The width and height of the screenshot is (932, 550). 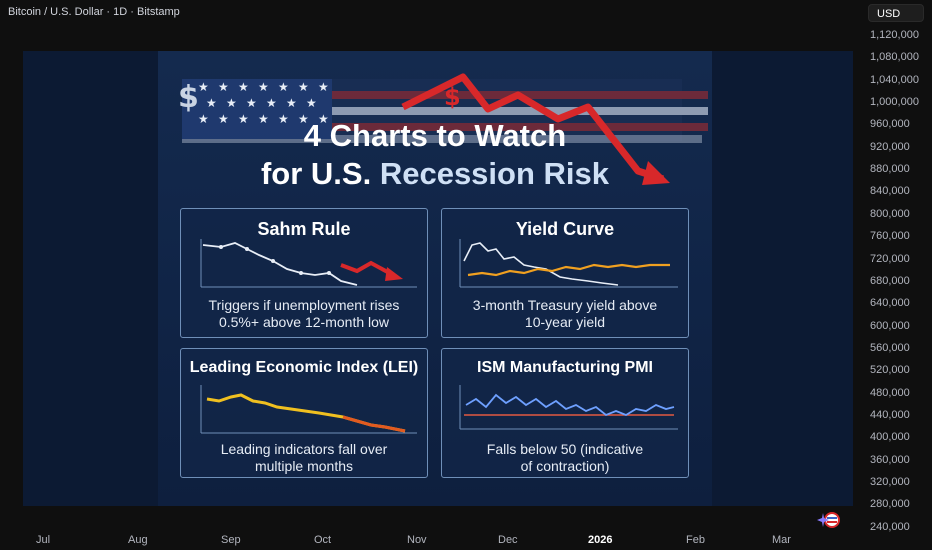 I want to click on card-description-line: multiple months, so click(x=304, y=466).